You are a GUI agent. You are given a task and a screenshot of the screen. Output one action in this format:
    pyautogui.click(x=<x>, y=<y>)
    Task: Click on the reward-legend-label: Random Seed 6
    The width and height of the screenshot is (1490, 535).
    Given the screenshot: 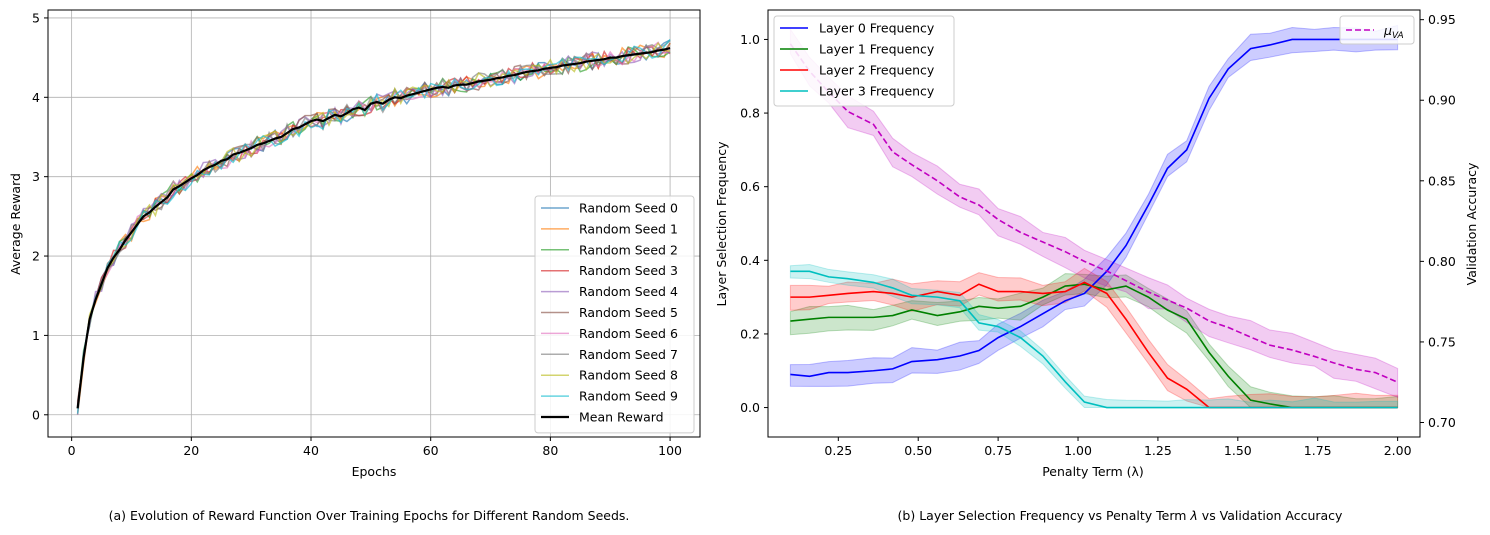 What is the action you would take?
    pyautogui.click(x=628, y=333)
    